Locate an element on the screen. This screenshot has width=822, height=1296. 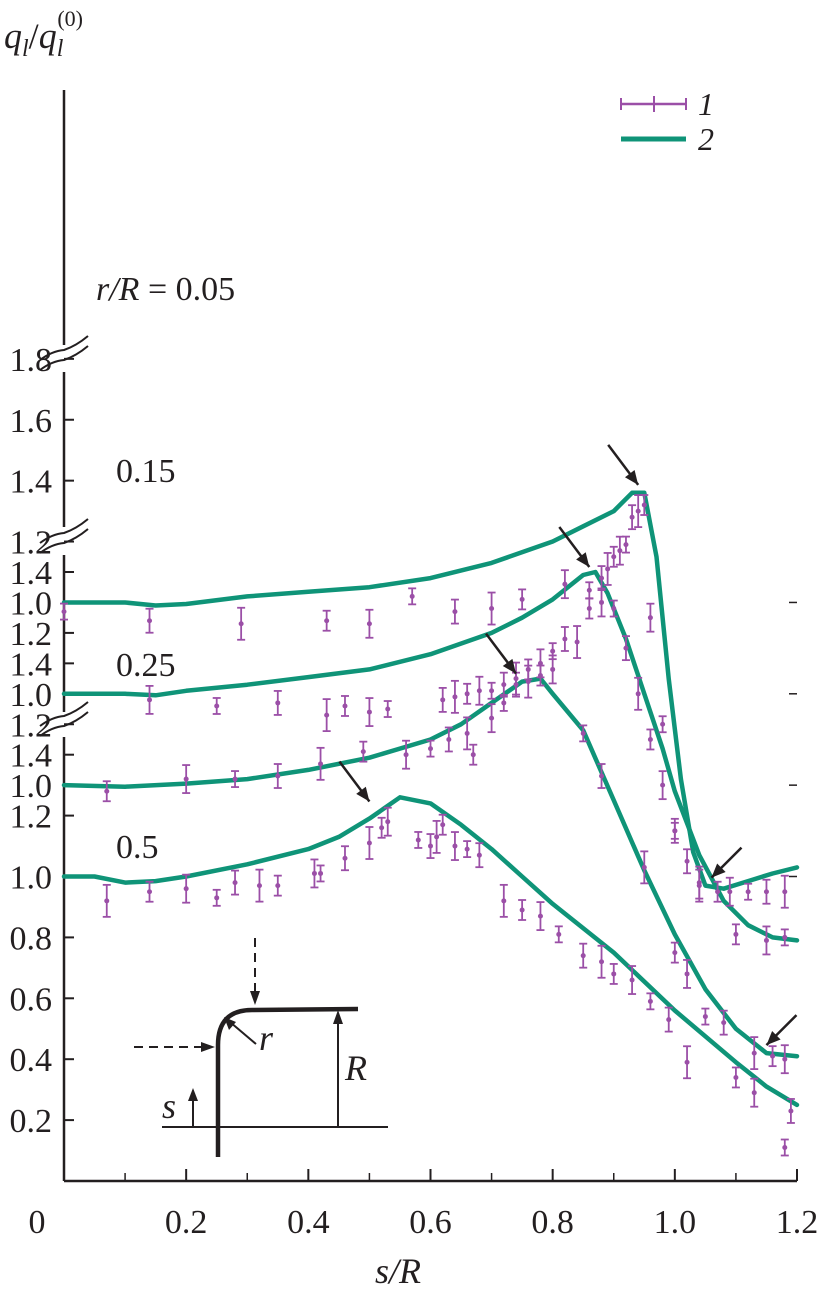
curve-label-value: = 0.05 is located at coordinates (187, 289).